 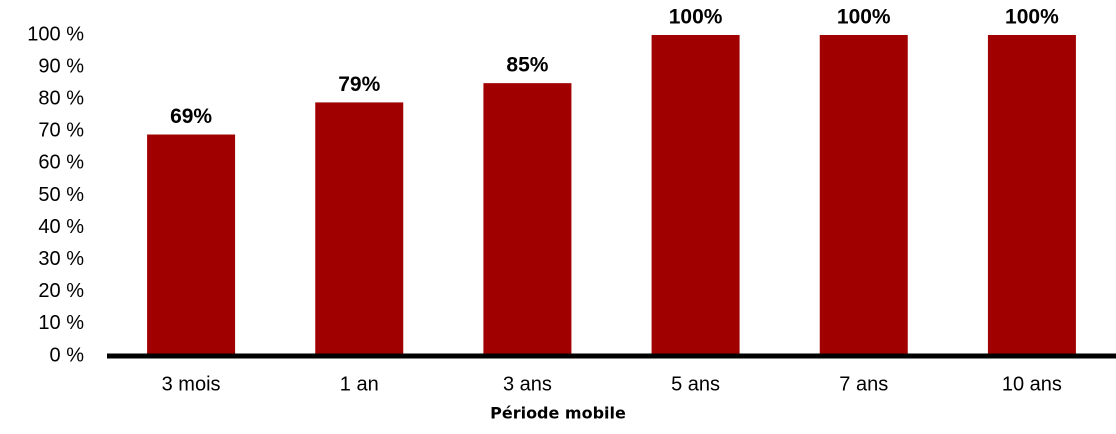 What do you see at coordinates (61, 291) in the screenshot?
I see `y-tick-label: 20 %` at bounding box center [61, 291].